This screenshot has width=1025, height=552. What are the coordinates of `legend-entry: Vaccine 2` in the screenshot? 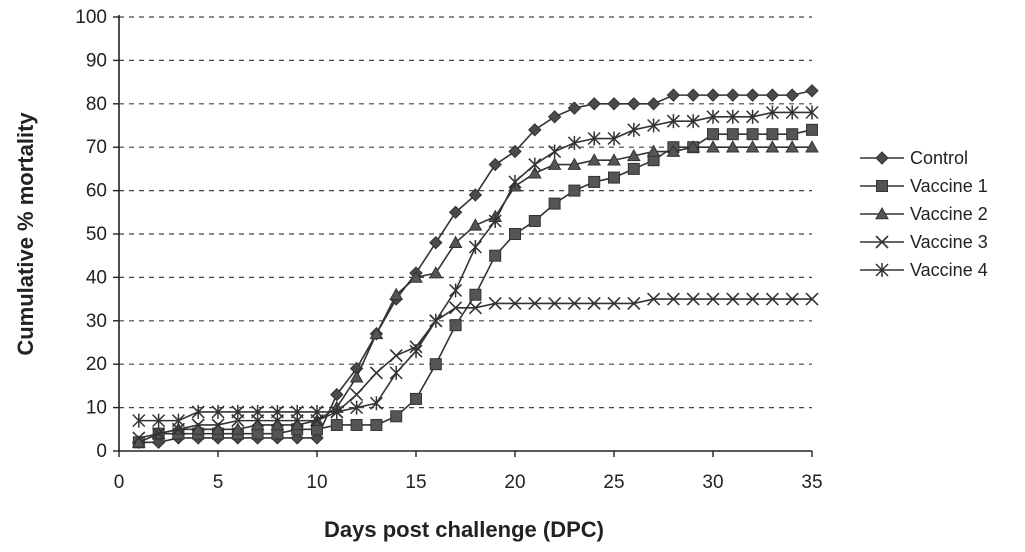 It's located at (924, 214).